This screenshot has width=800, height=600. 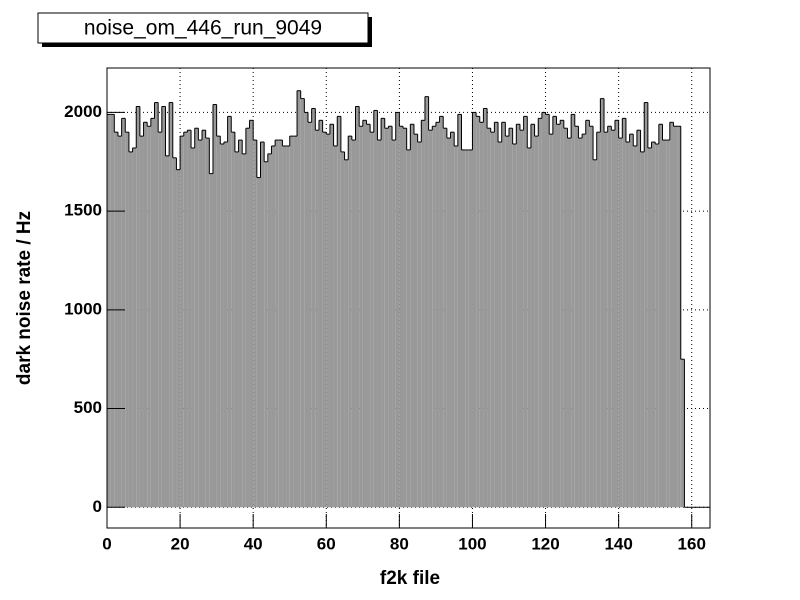 What do you see at coordinates (83, 308) in the screenshot?
I see `y-tick-label: 1000` at bounding box center [83, 308].